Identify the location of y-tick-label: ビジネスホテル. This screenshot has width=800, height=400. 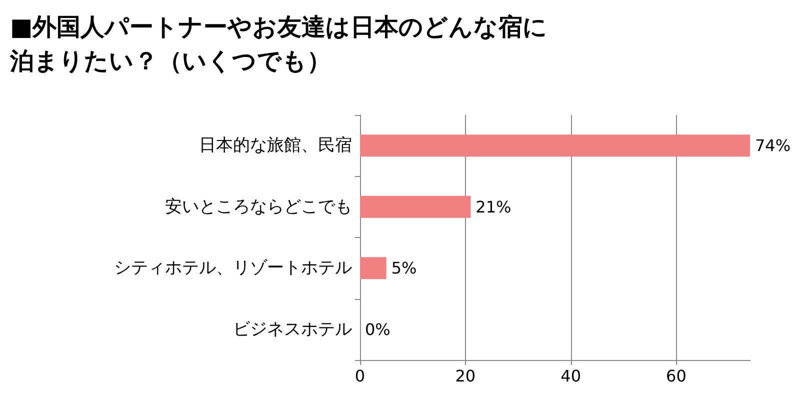
(292, 329).